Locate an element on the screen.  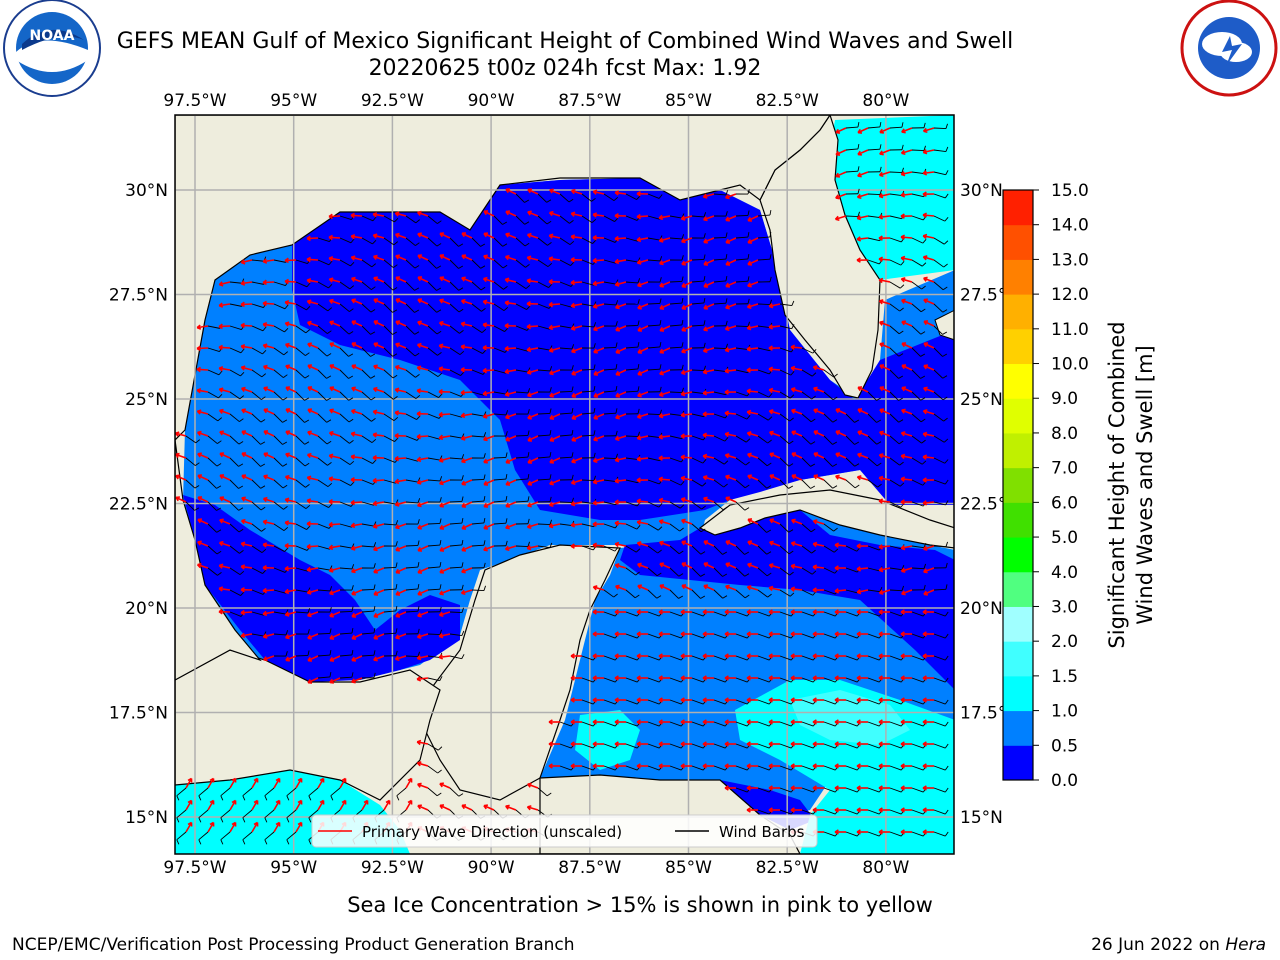
colorbar-segment is located at coordinates (1018, 485).